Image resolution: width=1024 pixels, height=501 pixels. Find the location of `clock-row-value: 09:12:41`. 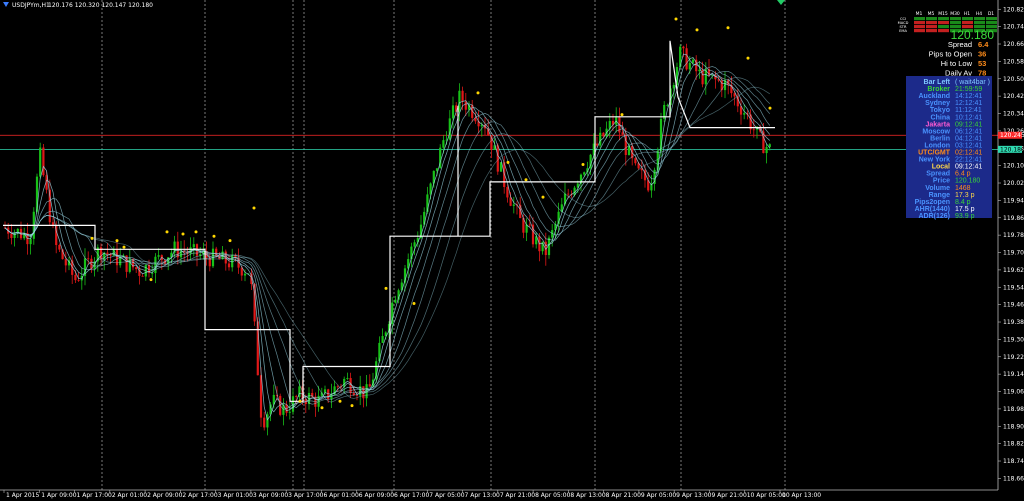

clock-row-value: 09:12:41 is located at coordinates (968, 124).